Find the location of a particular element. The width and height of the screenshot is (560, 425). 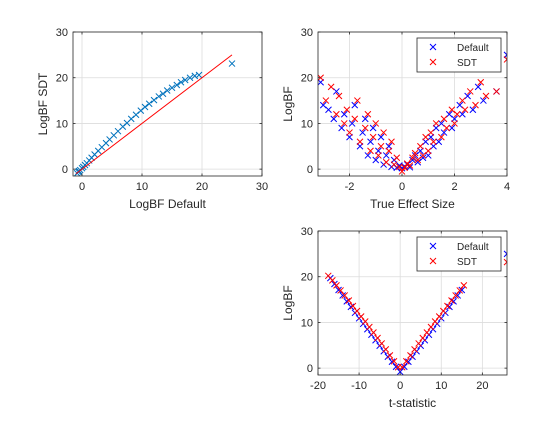

y-tick-label: 0 is located at coordinates (310, 369).